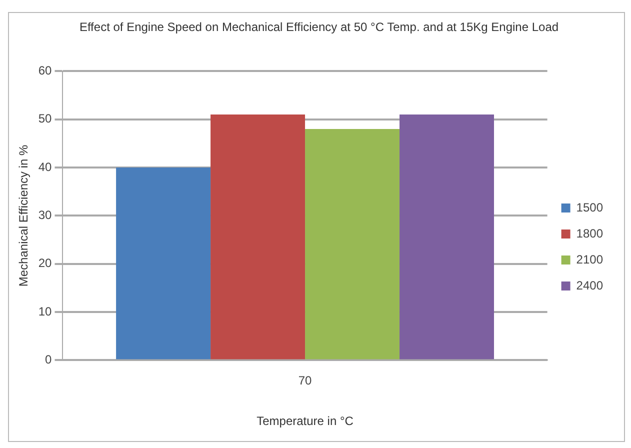  I want to click on y-tick-label: 20, so click(45, 263).